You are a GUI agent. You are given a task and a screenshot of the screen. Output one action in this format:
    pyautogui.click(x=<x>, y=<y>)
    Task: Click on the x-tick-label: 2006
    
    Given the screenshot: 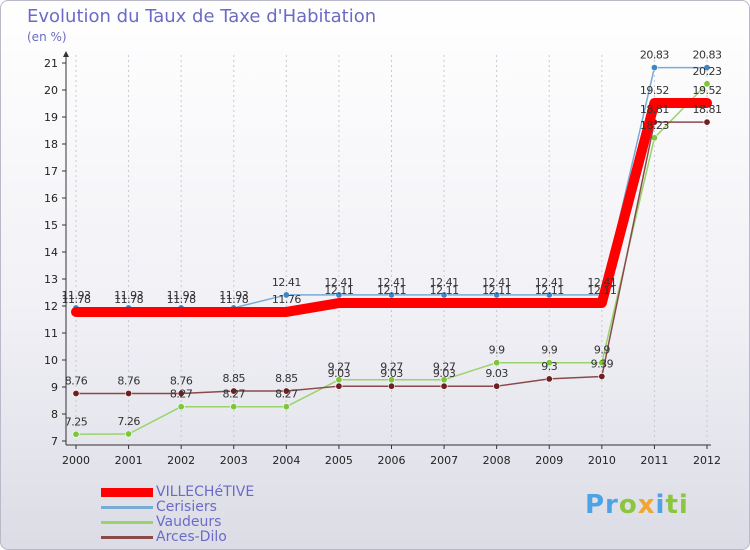 What is the action you would take?
    pyautogui.click(x=392, y=460)
    